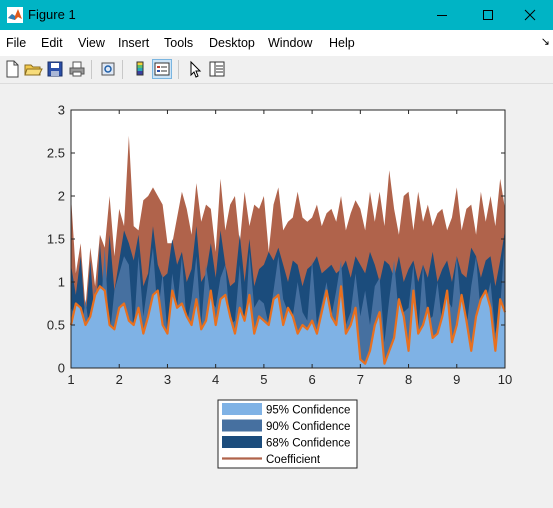  What do you see at coordinates (167, 379) in the screenshot?
I see `x-tick-label: 3` at bounding box center [167, 379].